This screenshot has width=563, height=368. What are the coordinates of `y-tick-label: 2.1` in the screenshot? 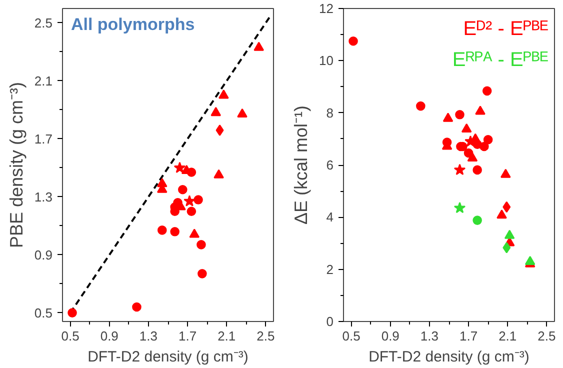 It's located at (43, 80).